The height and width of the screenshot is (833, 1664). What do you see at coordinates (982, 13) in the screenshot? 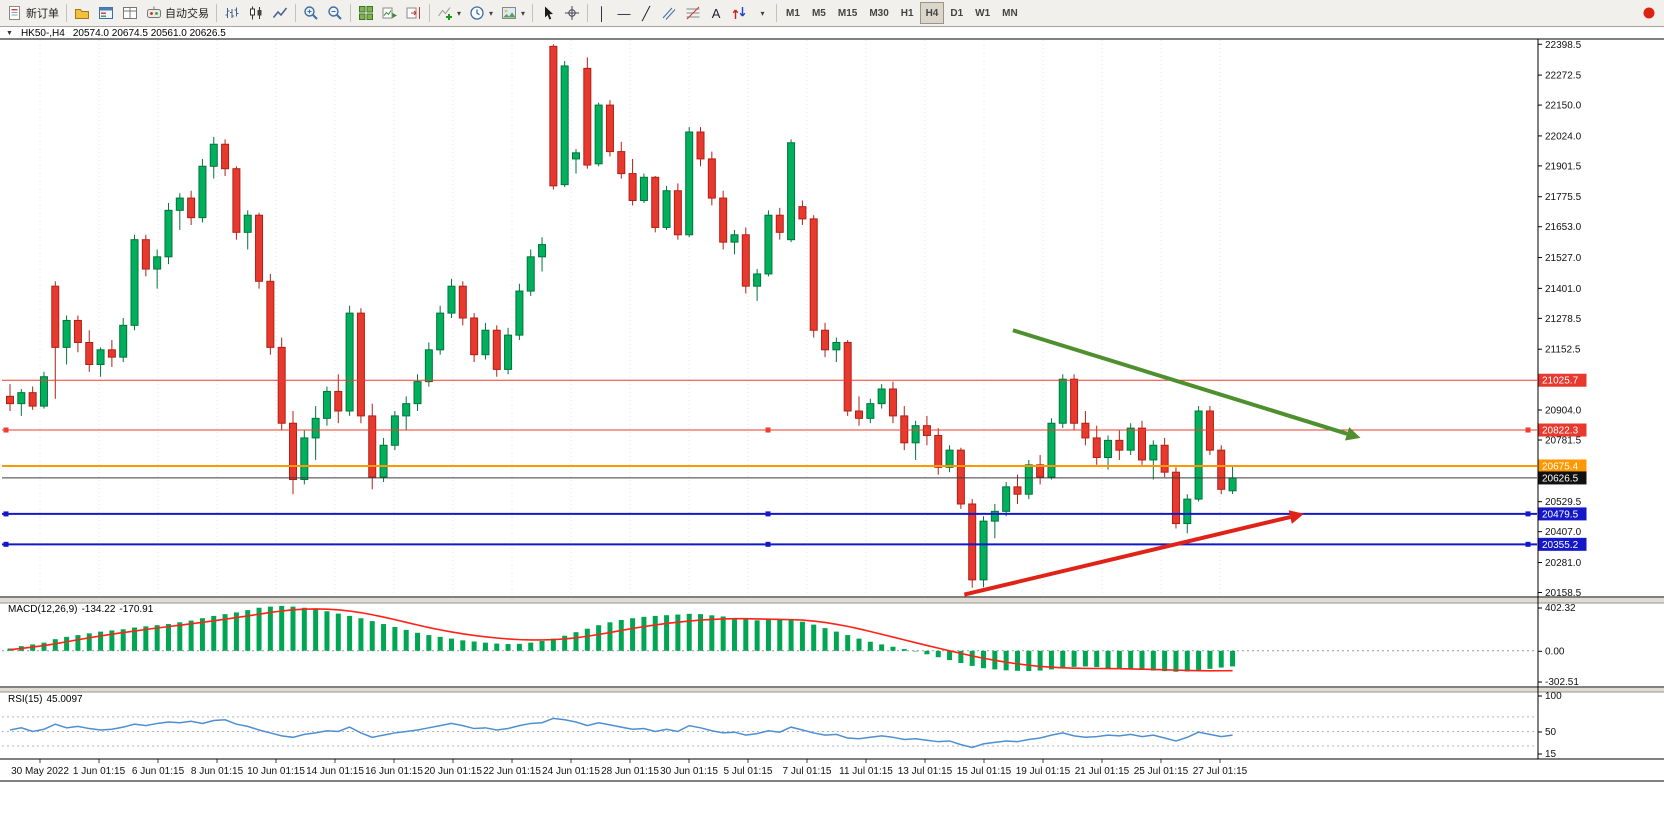
I see `timeframe-w1: W1` at bounding box center [982, 13].